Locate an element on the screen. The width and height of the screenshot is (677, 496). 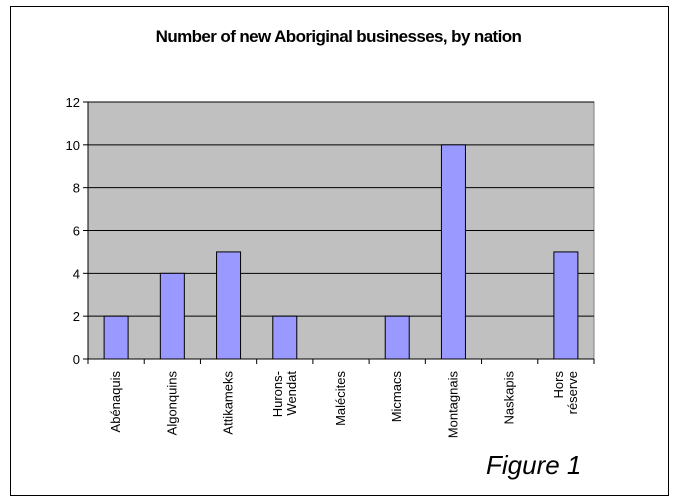
y-tick-label: 12 is located at coordinates (73, 102).